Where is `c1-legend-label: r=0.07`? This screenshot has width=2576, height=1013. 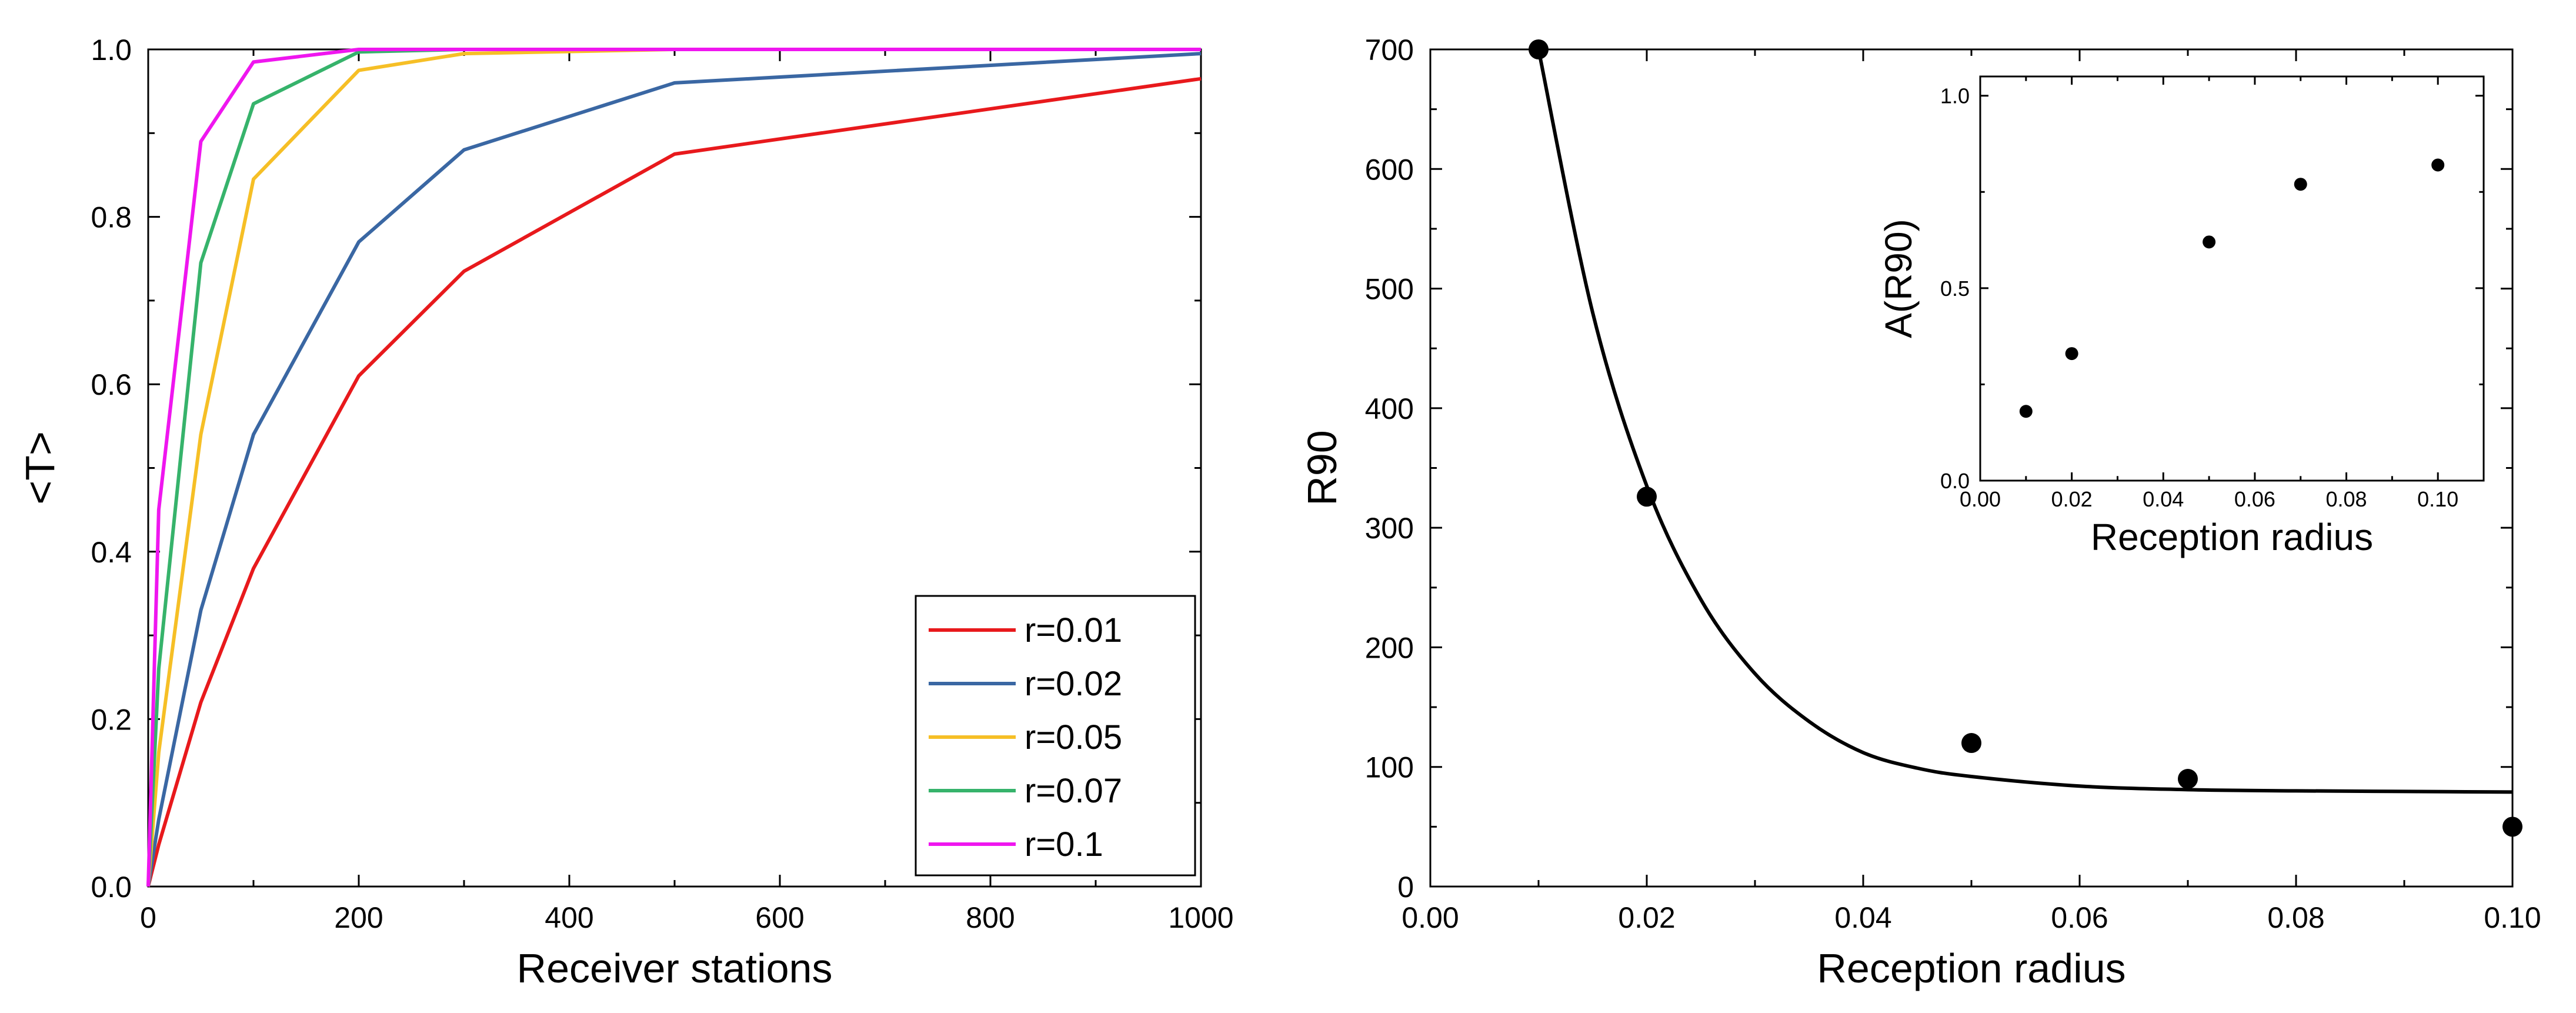
c1-legend-label: r=0.07 is located at coordinates (1073, 791).